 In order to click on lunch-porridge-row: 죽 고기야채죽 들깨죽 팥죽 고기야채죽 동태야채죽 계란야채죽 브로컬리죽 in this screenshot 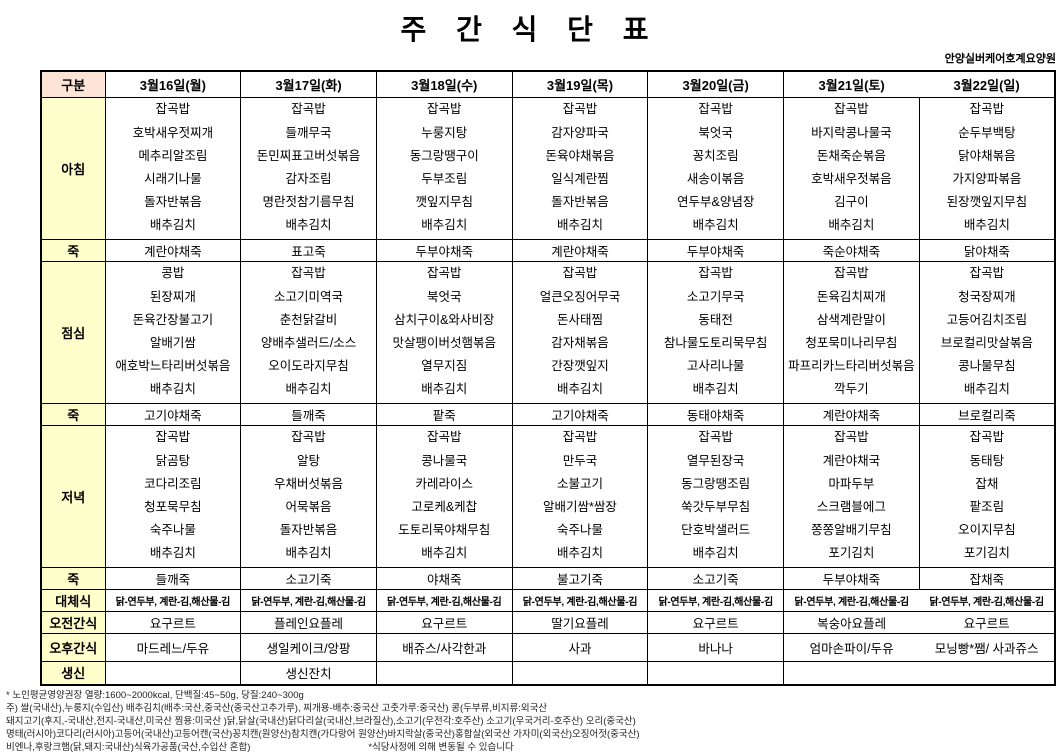, I will do `click(548, 414)`.